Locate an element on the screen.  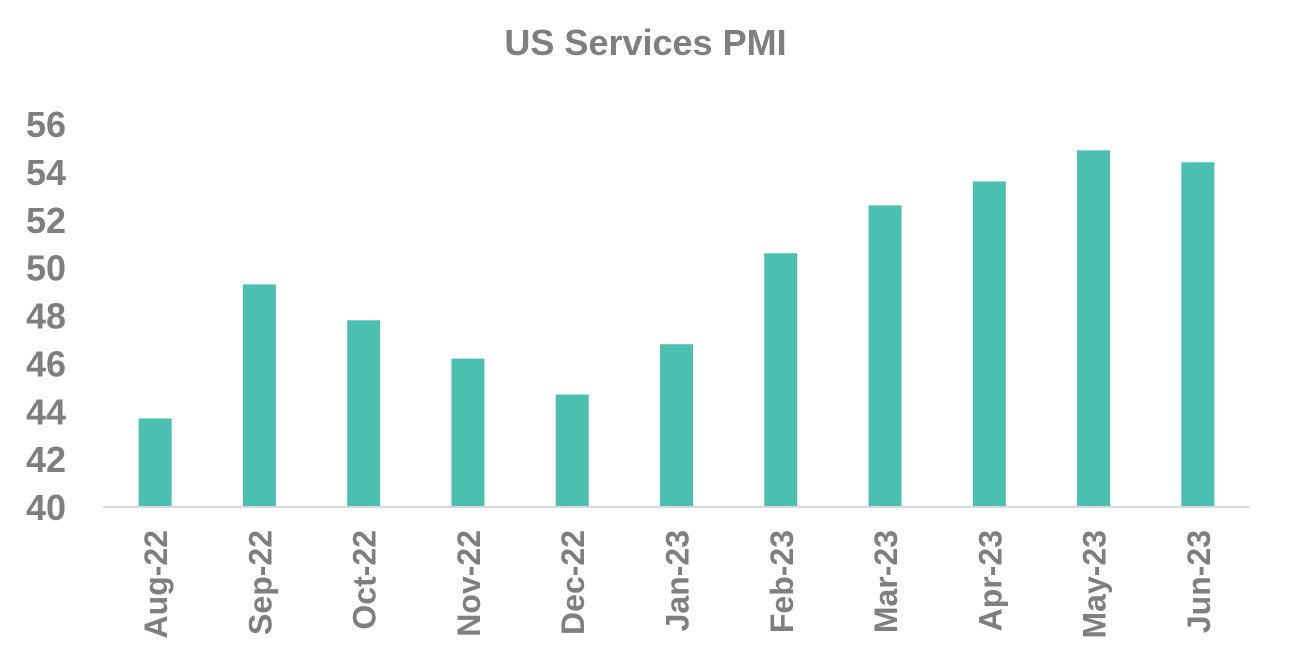
x-tick-label: May-23 is located at coordinates (1095, 584).